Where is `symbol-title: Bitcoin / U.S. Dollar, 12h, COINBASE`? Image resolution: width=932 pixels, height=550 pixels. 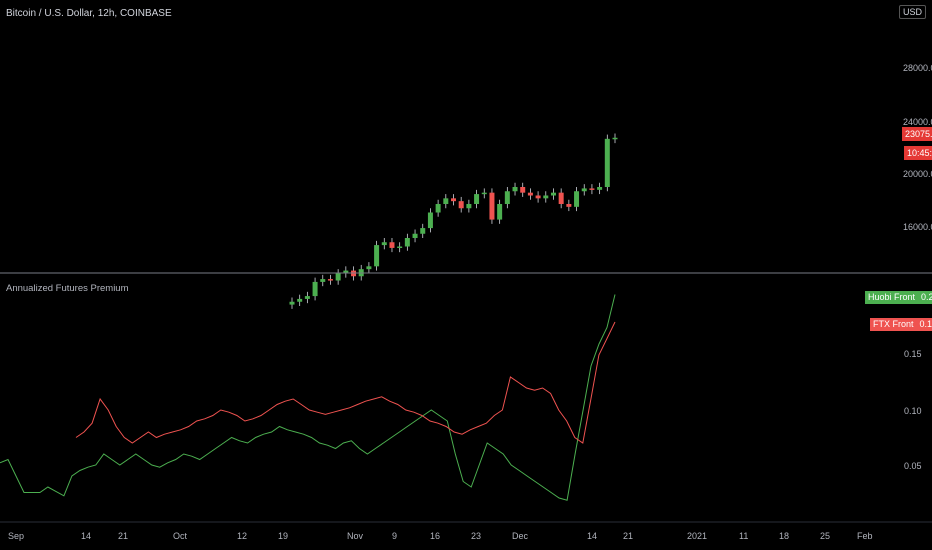
symbol-title: Bitcoin / U.S. Dollar, 12h, COINBASE is located at coordinates (89, 13).